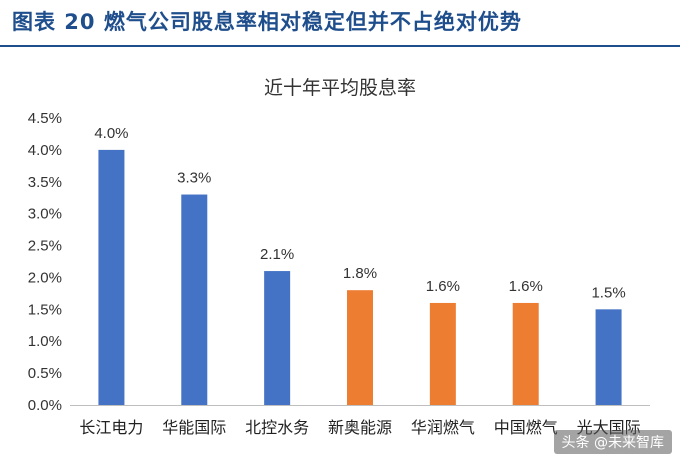 This screenshot has height=460, width=680. Describe the element at coordinates (111, 427) in the screenshot. I see `category-label: 长江电力` at that location.